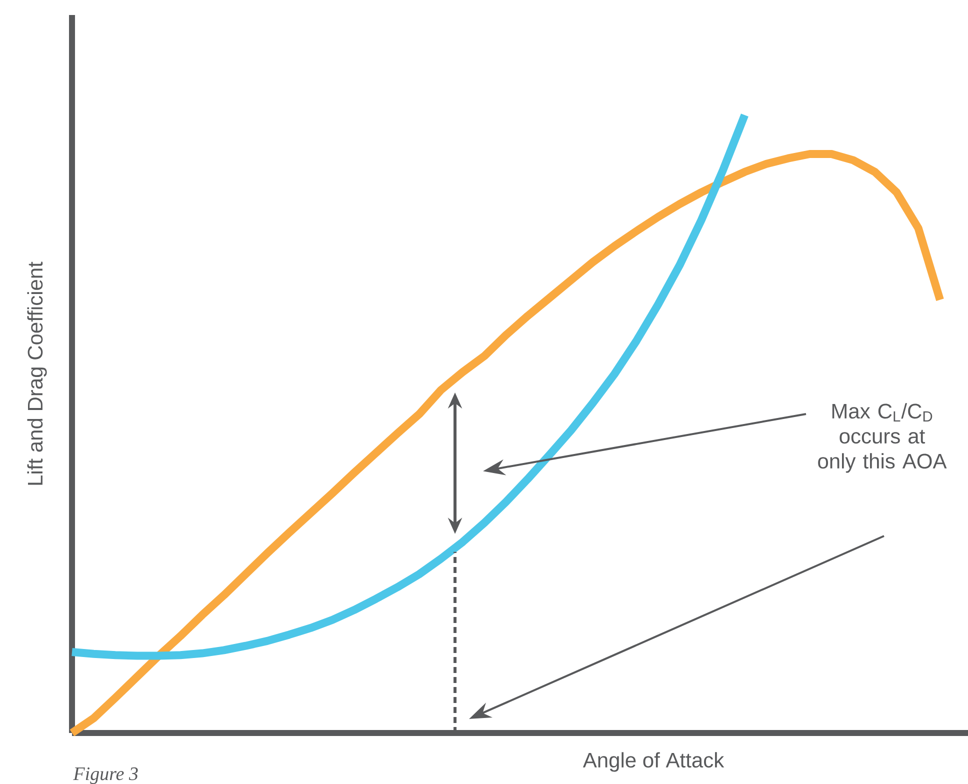 This screenshot has height=784, width=968. Describe the element at coordinates (653, 762) in the screenshot. I see `x-axis-title: Angle of Attack` at that location.